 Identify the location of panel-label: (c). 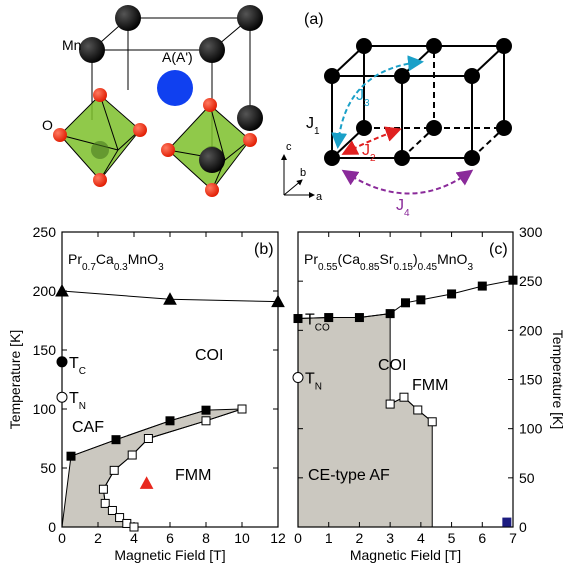
(498, 249).